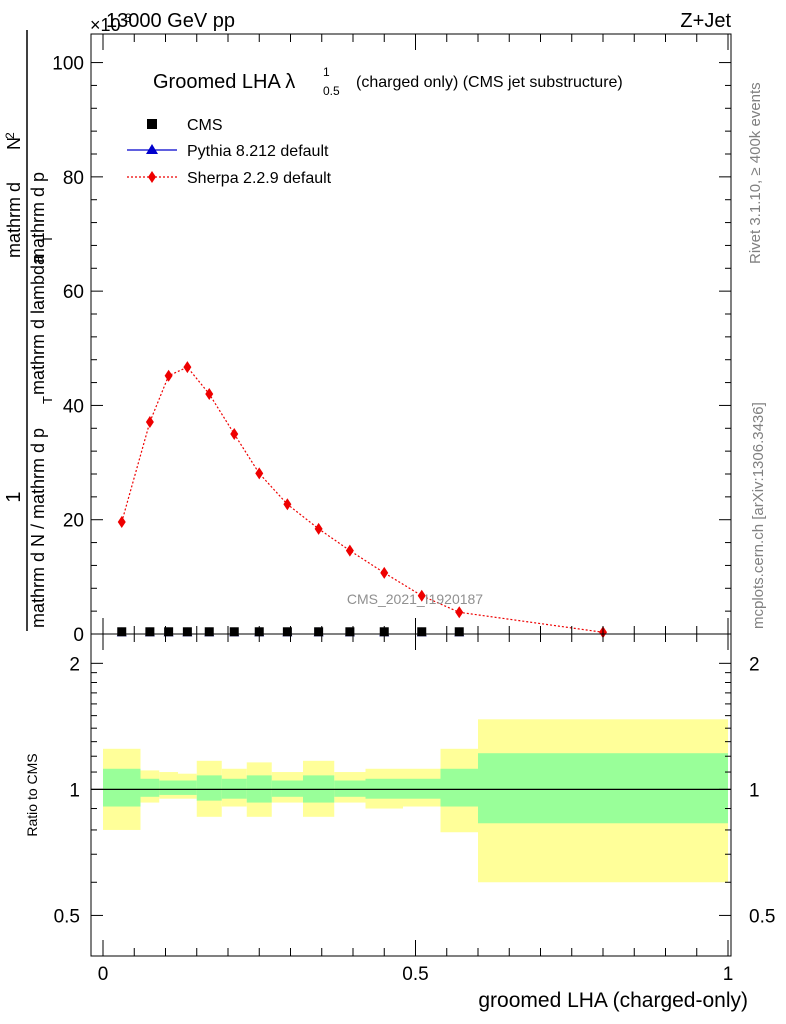 This screenshot has height=1024, width=786. I want to click on axis-exponent: ×10, so click(105, 25).